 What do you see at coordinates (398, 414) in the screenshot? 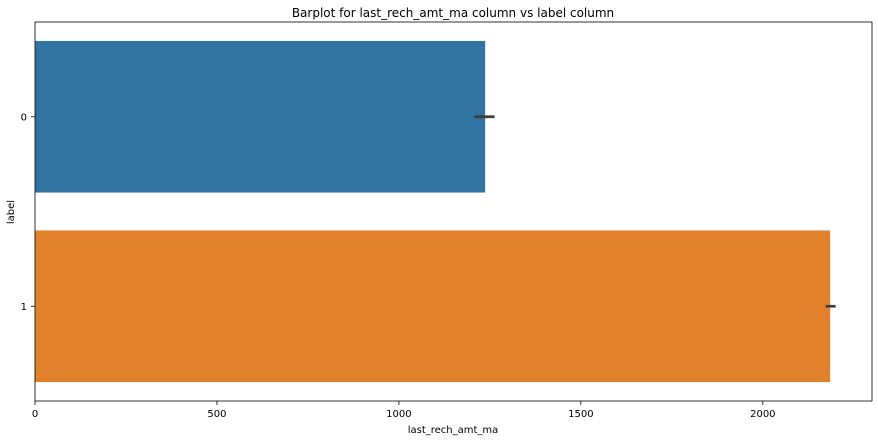
I see `x-tick-label: 1000` at bounding box center [398, 414].